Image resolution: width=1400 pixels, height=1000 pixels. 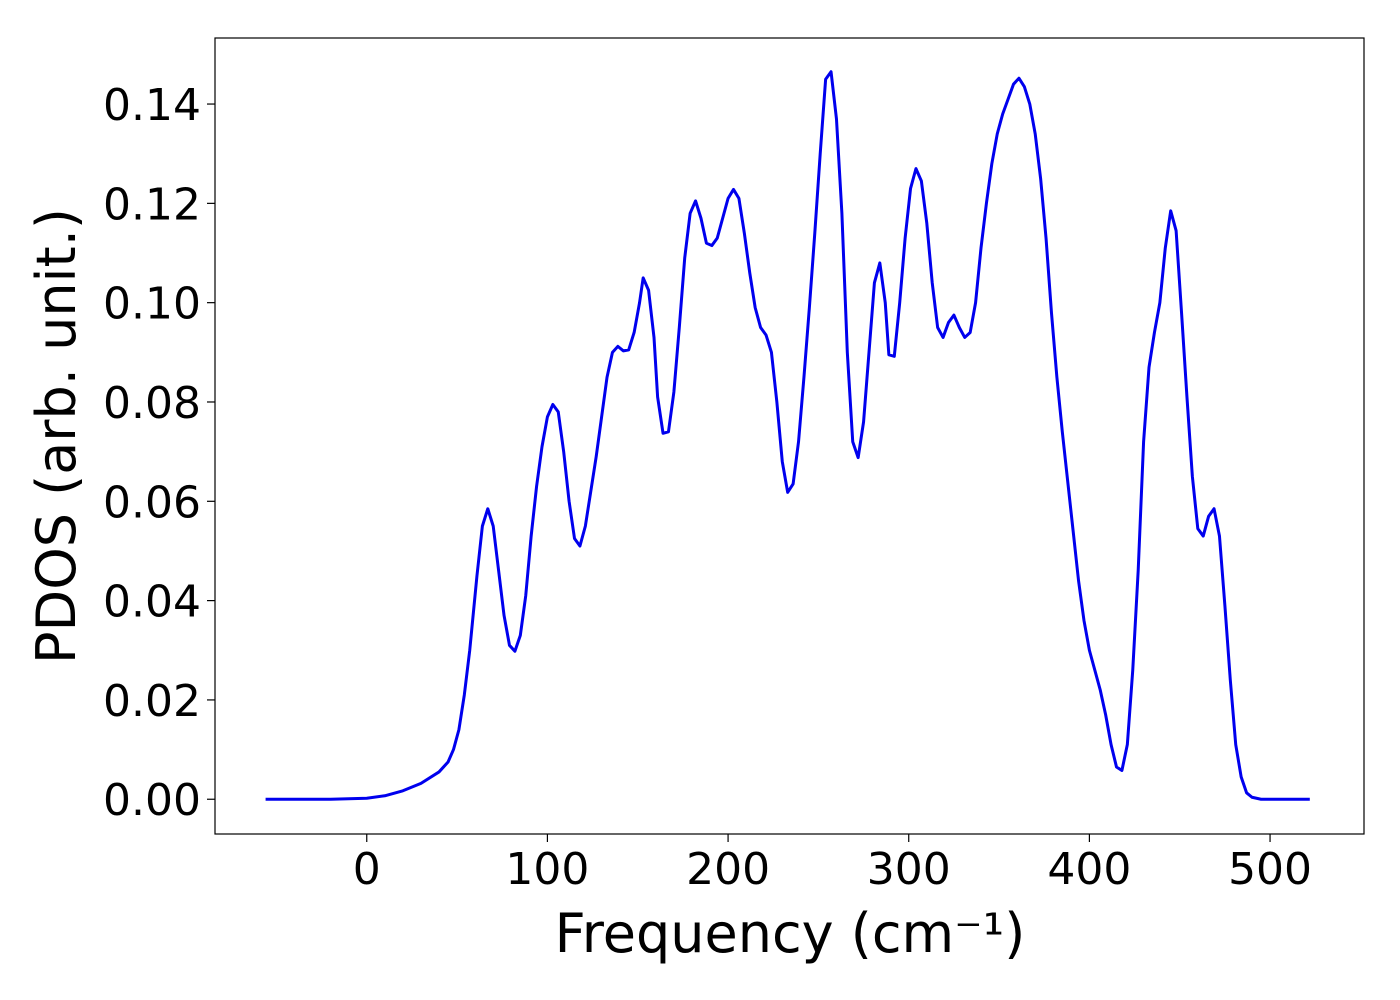 What do you see at coordinates (1089, 869) in the screenshot?
I see `x-tick-label: 400` at bounding box center [1089, 869].